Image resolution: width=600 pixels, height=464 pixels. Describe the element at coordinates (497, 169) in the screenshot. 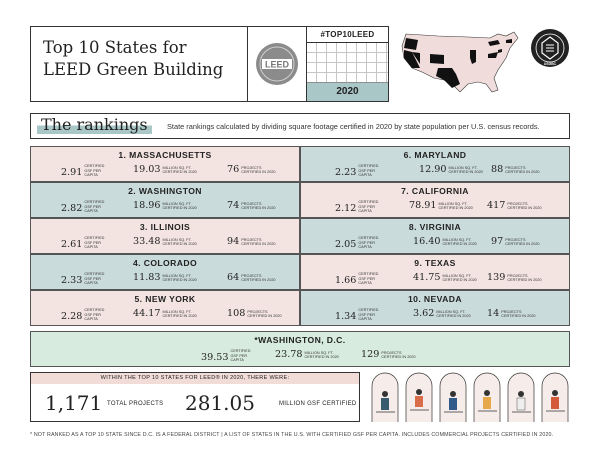

I see `projects-value: 88` at that location.